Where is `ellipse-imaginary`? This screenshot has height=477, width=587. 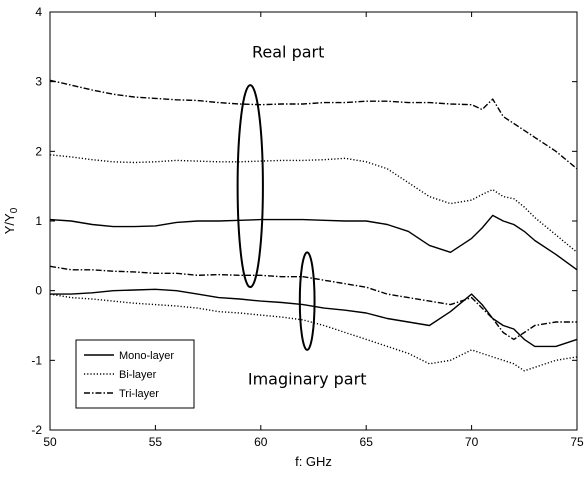
ellipse-imaginary is located at coordinates (307, 301).